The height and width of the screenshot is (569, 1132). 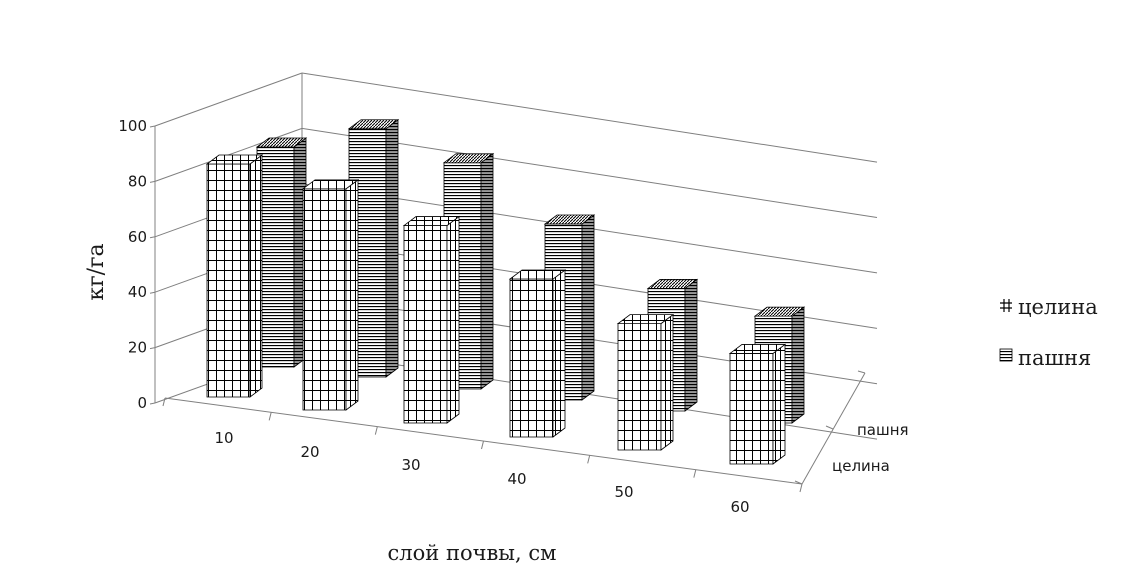 What do you see at coordinates (645, 319) in the screenshot?
I see `bar-celina-50-top` at bounding box center [645, 319].